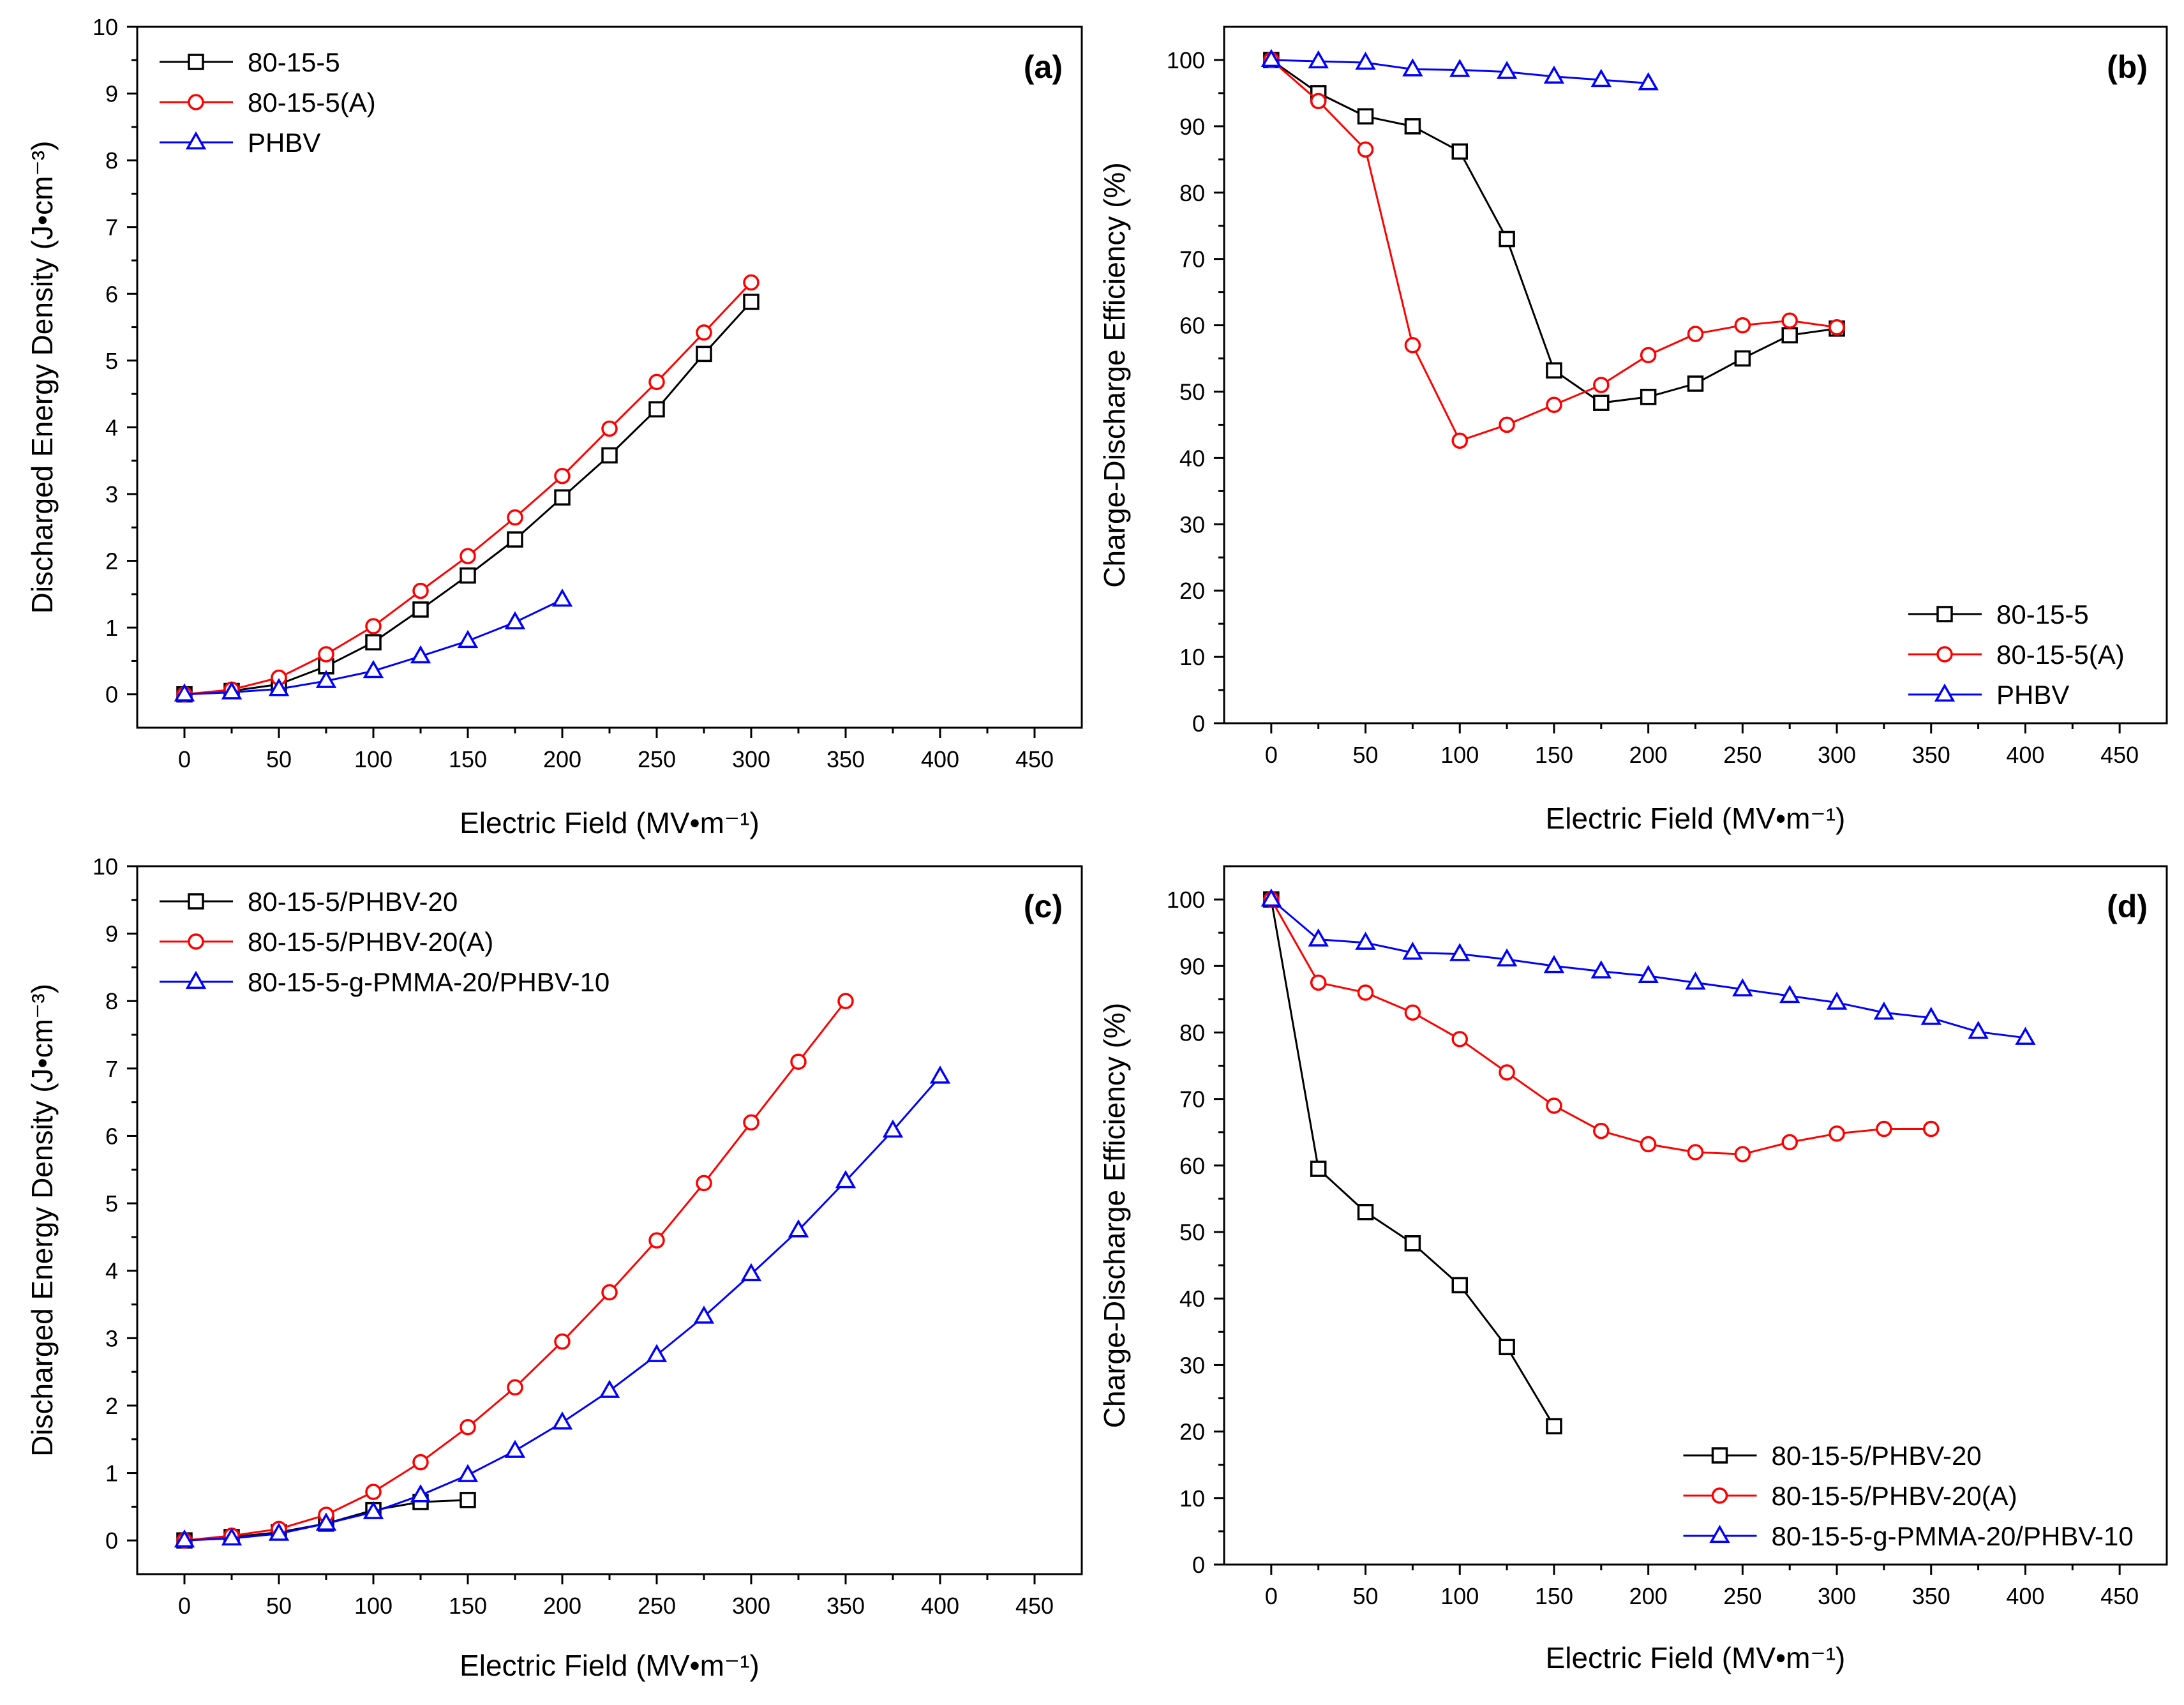  I want to click on y-tick-label: 6, so click(111, 294).